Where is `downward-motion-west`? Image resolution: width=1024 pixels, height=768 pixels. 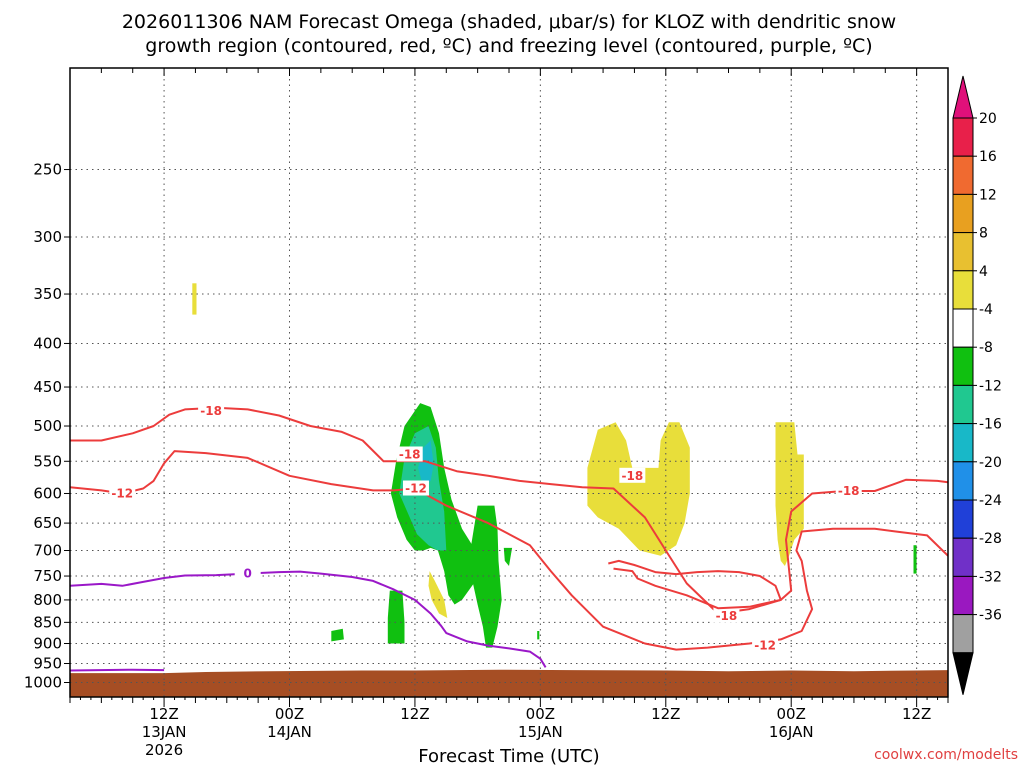 downward-motion-west is located at coordinates (194, 299).